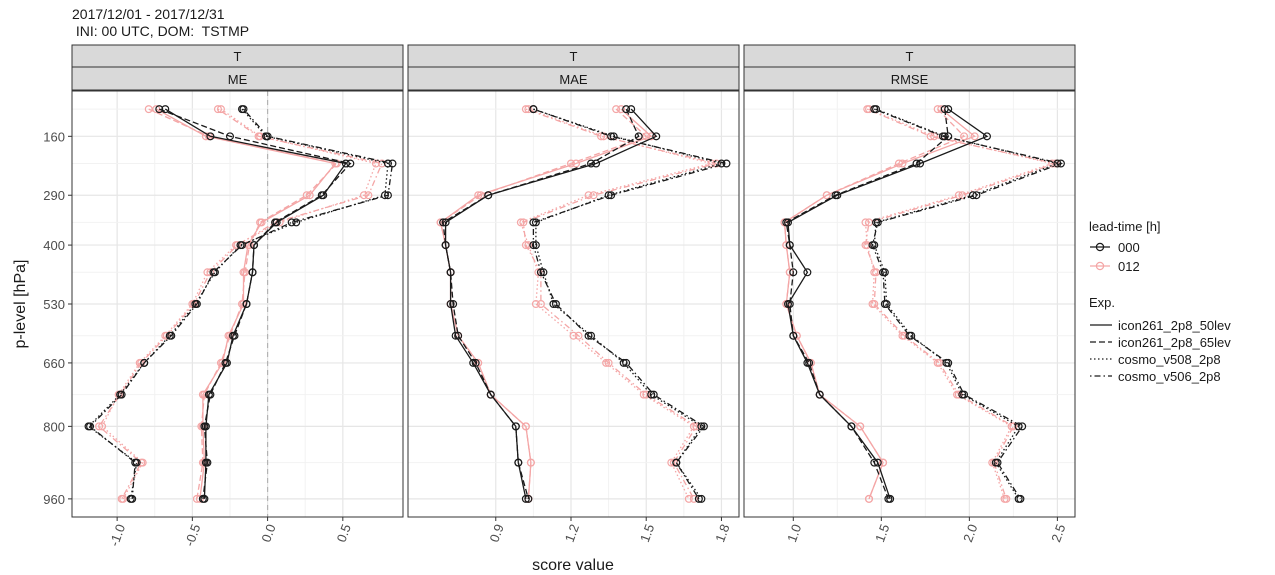 The width and height of the screenshot is (1275, 575). Describe the element at coordinates (497, 533) in the screenshot. I see `x-tick-label: 0.9` at that location.